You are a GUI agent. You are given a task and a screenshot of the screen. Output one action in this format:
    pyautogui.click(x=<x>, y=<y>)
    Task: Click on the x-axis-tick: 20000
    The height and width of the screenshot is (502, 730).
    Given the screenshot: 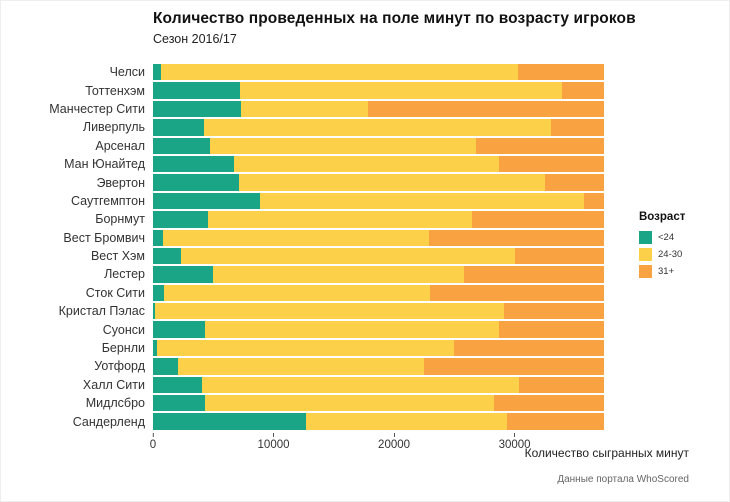 What is the action you would take?
    pyautogui.click(x=394, y=442)
    